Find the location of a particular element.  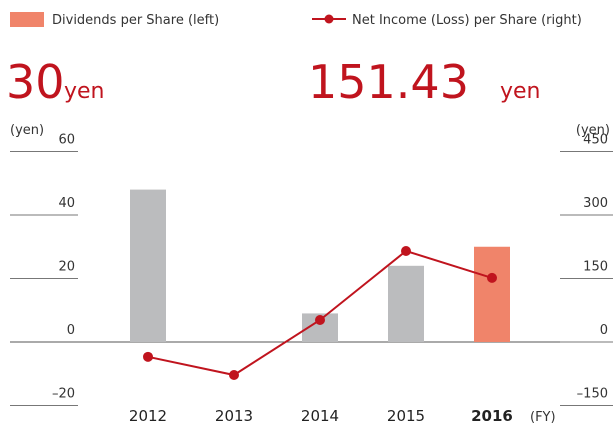

y2-tick-label: 150 is located at coordinates (595, 267).